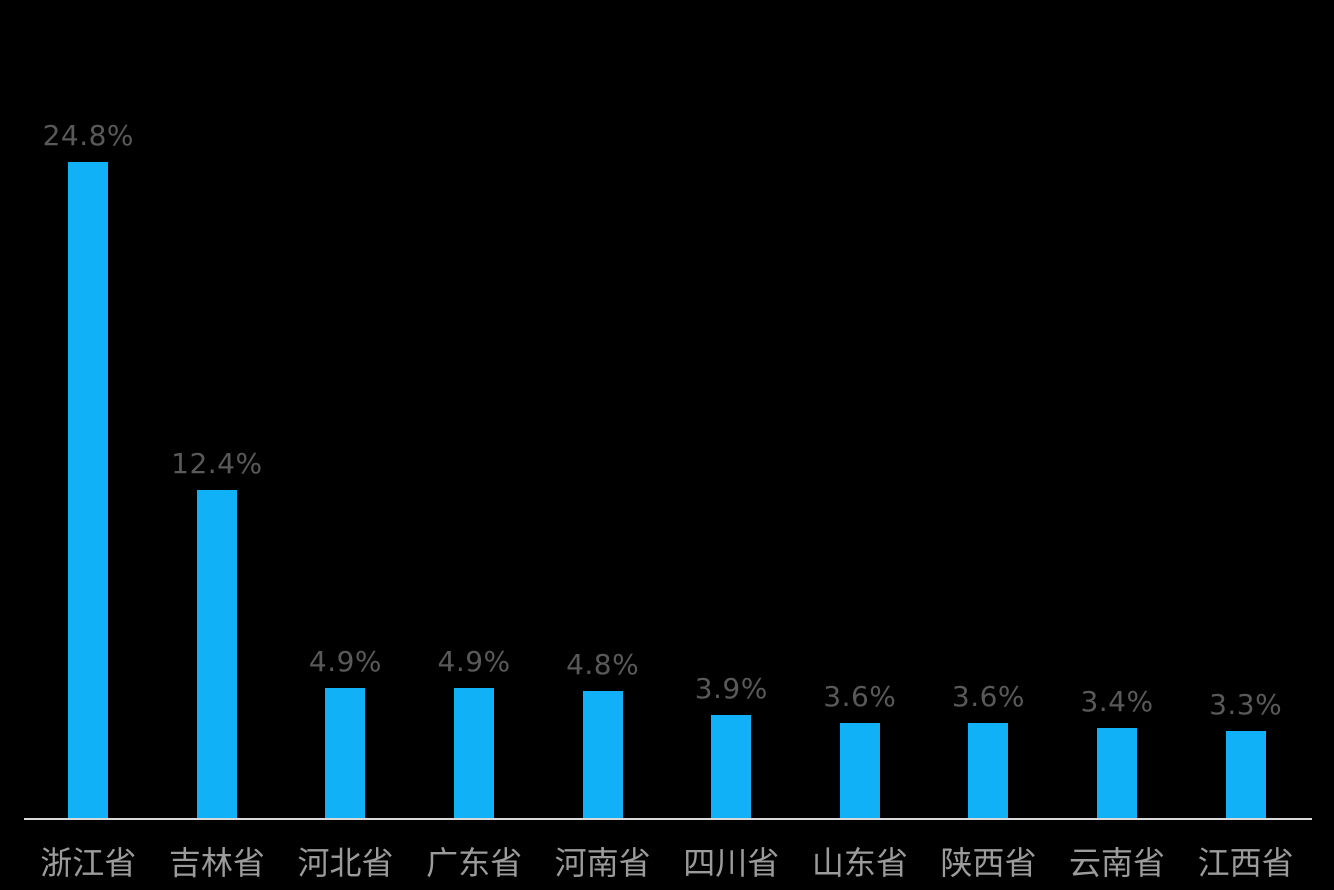 The height and width of the screenshot is (890, 1334). I want to click on bar-value-label: 3.3%, so click(1246, 704).